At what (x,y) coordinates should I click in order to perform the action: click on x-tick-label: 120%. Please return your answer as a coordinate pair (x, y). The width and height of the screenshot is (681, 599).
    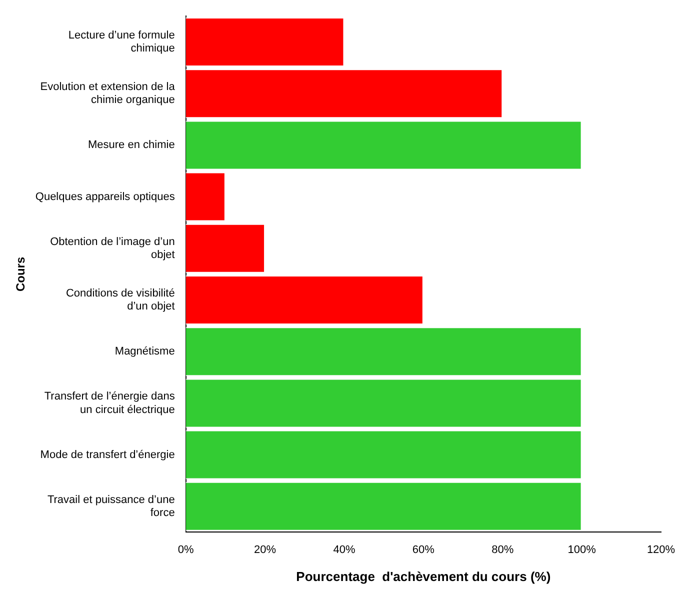
    Looking at the image, I should click on (661, 550).